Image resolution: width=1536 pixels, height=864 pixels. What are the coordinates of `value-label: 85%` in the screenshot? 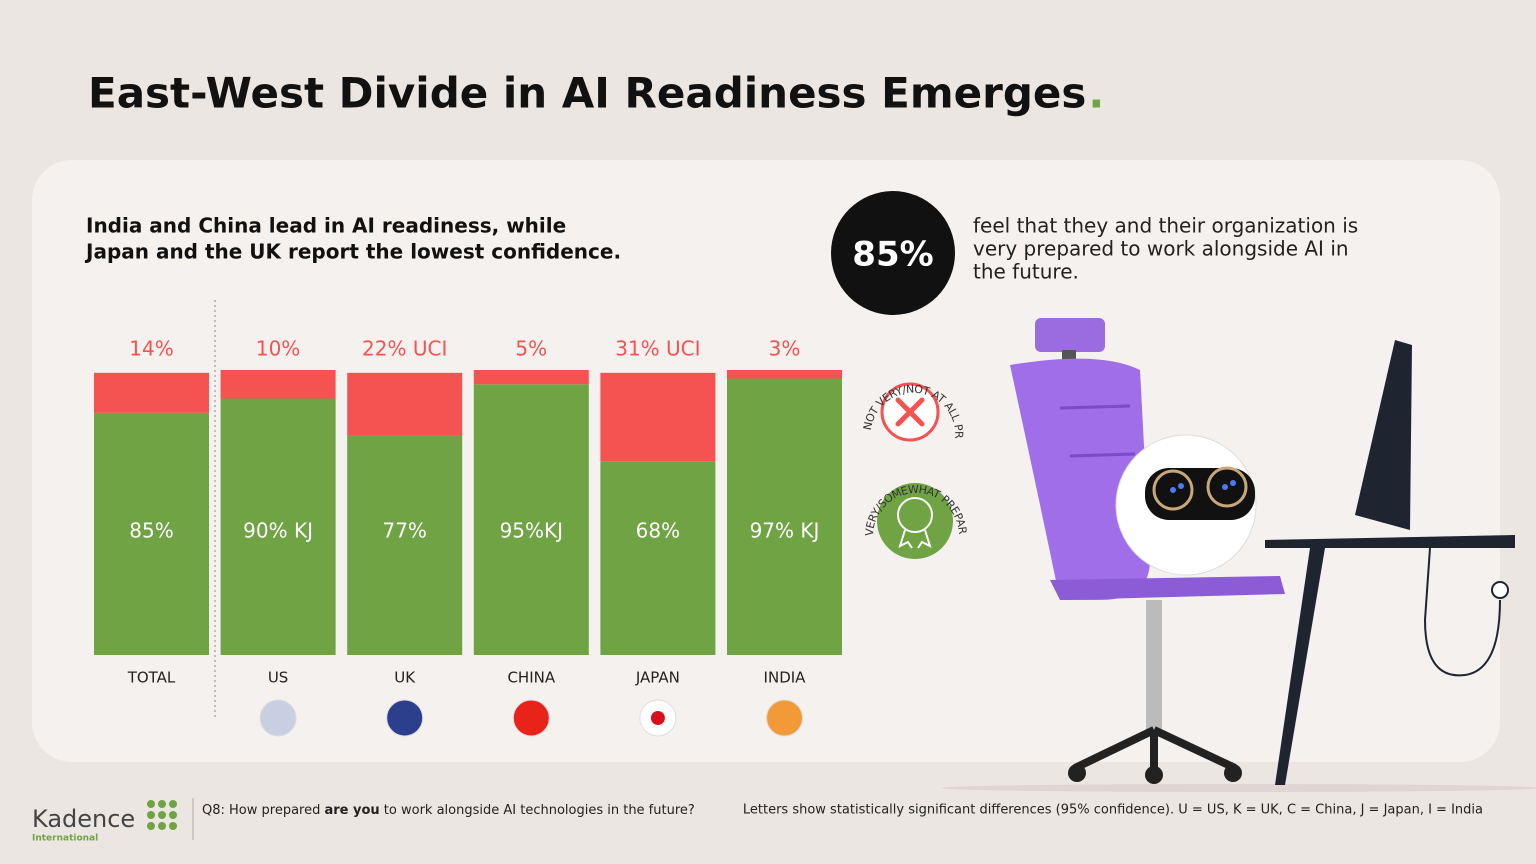 It's located at (151, 531).